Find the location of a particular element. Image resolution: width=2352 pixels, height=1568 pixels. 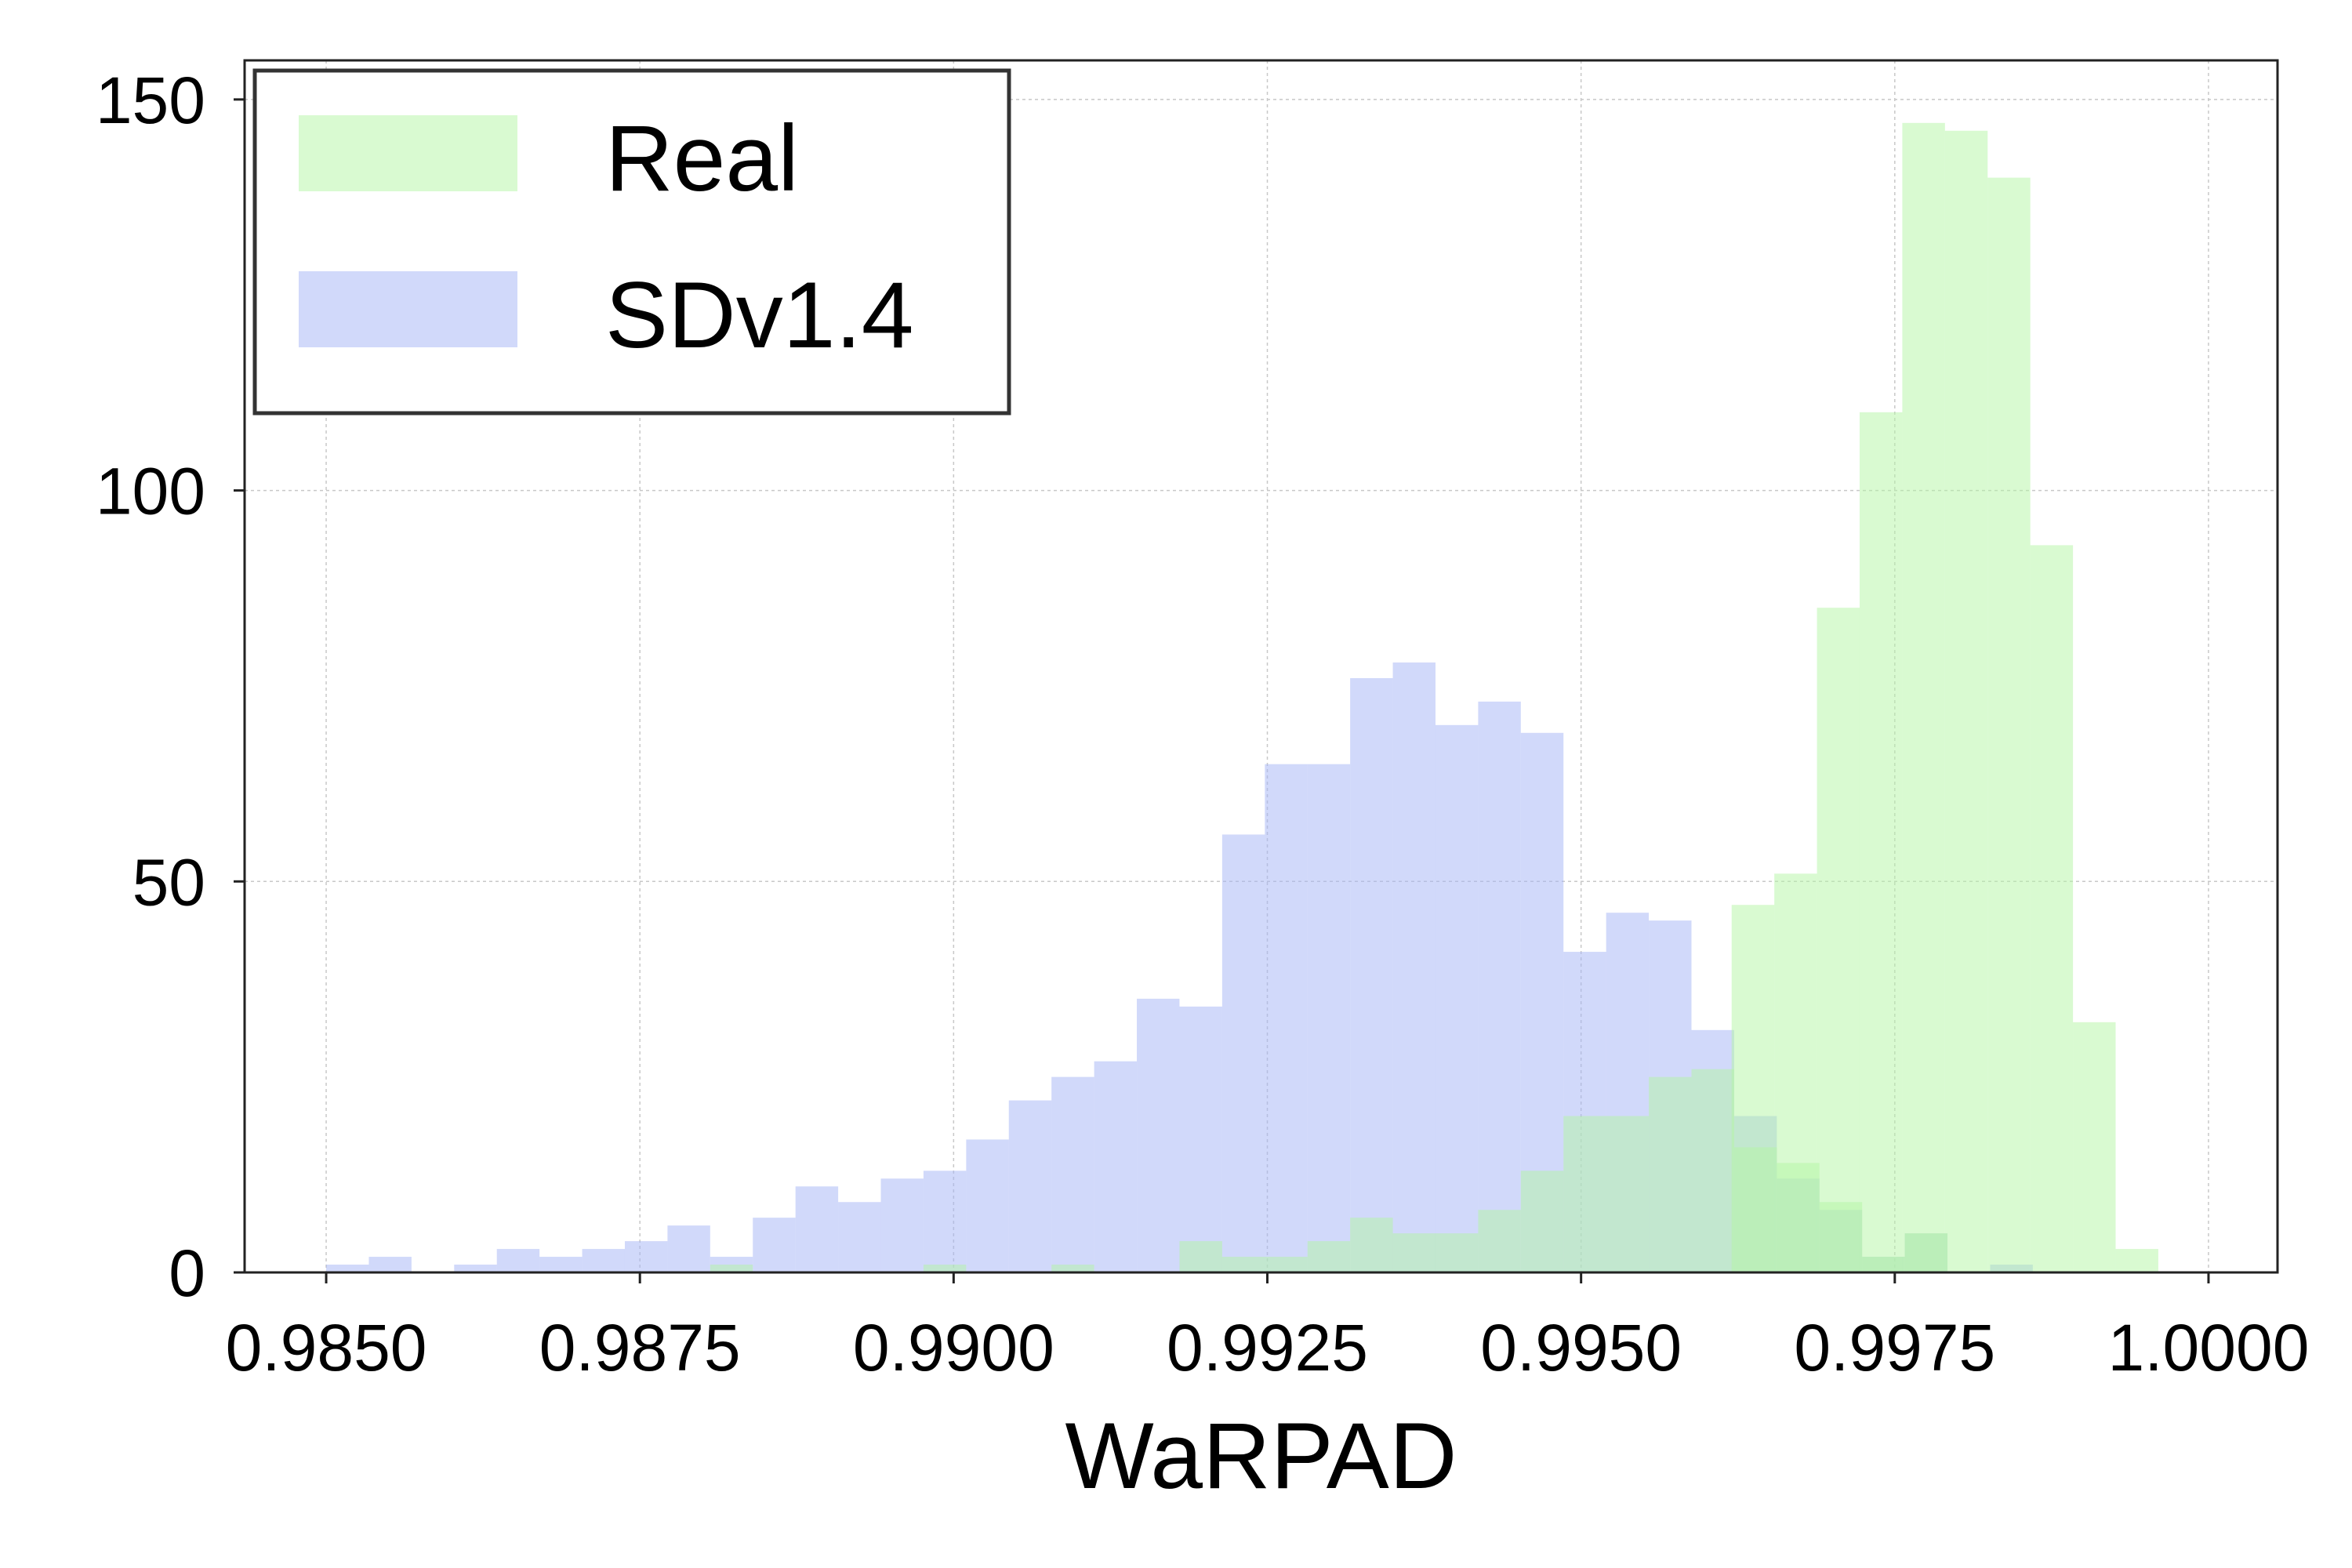

legend: Real SDv1.4 is located at coordinates (631, 242).